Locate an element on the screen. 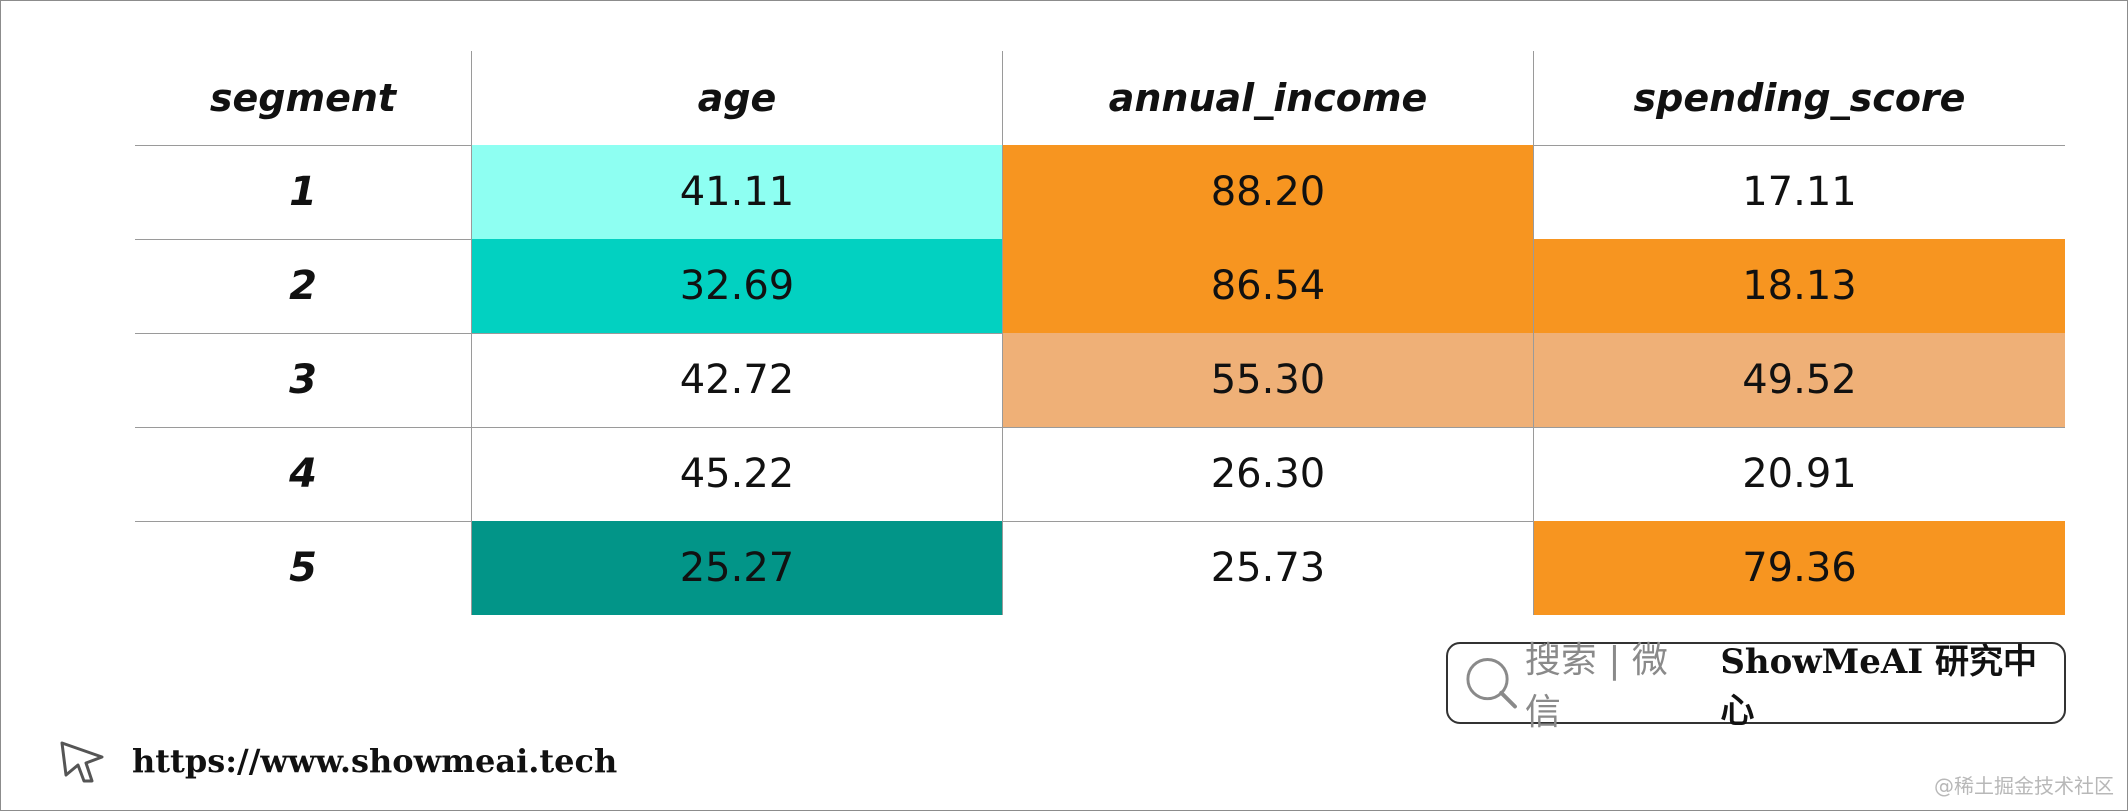 The width and height of the screenshot is (2128, 811). cell-age: 25.27 is located at coordinates (736, 568).